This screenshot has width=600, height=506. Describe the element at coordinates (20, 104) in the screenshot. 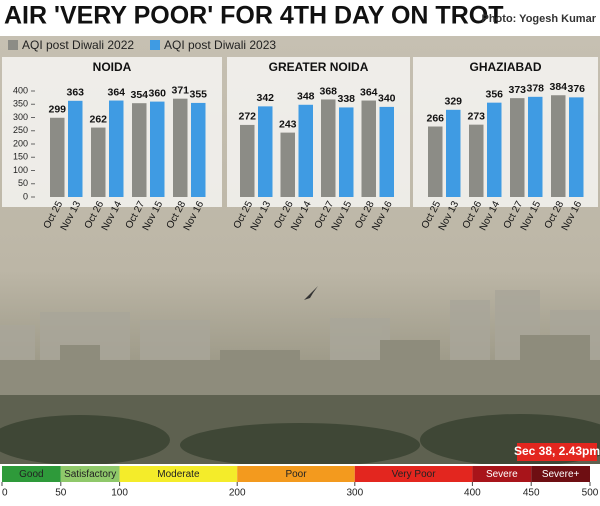

I see `y-tick-label: 350` at that location.